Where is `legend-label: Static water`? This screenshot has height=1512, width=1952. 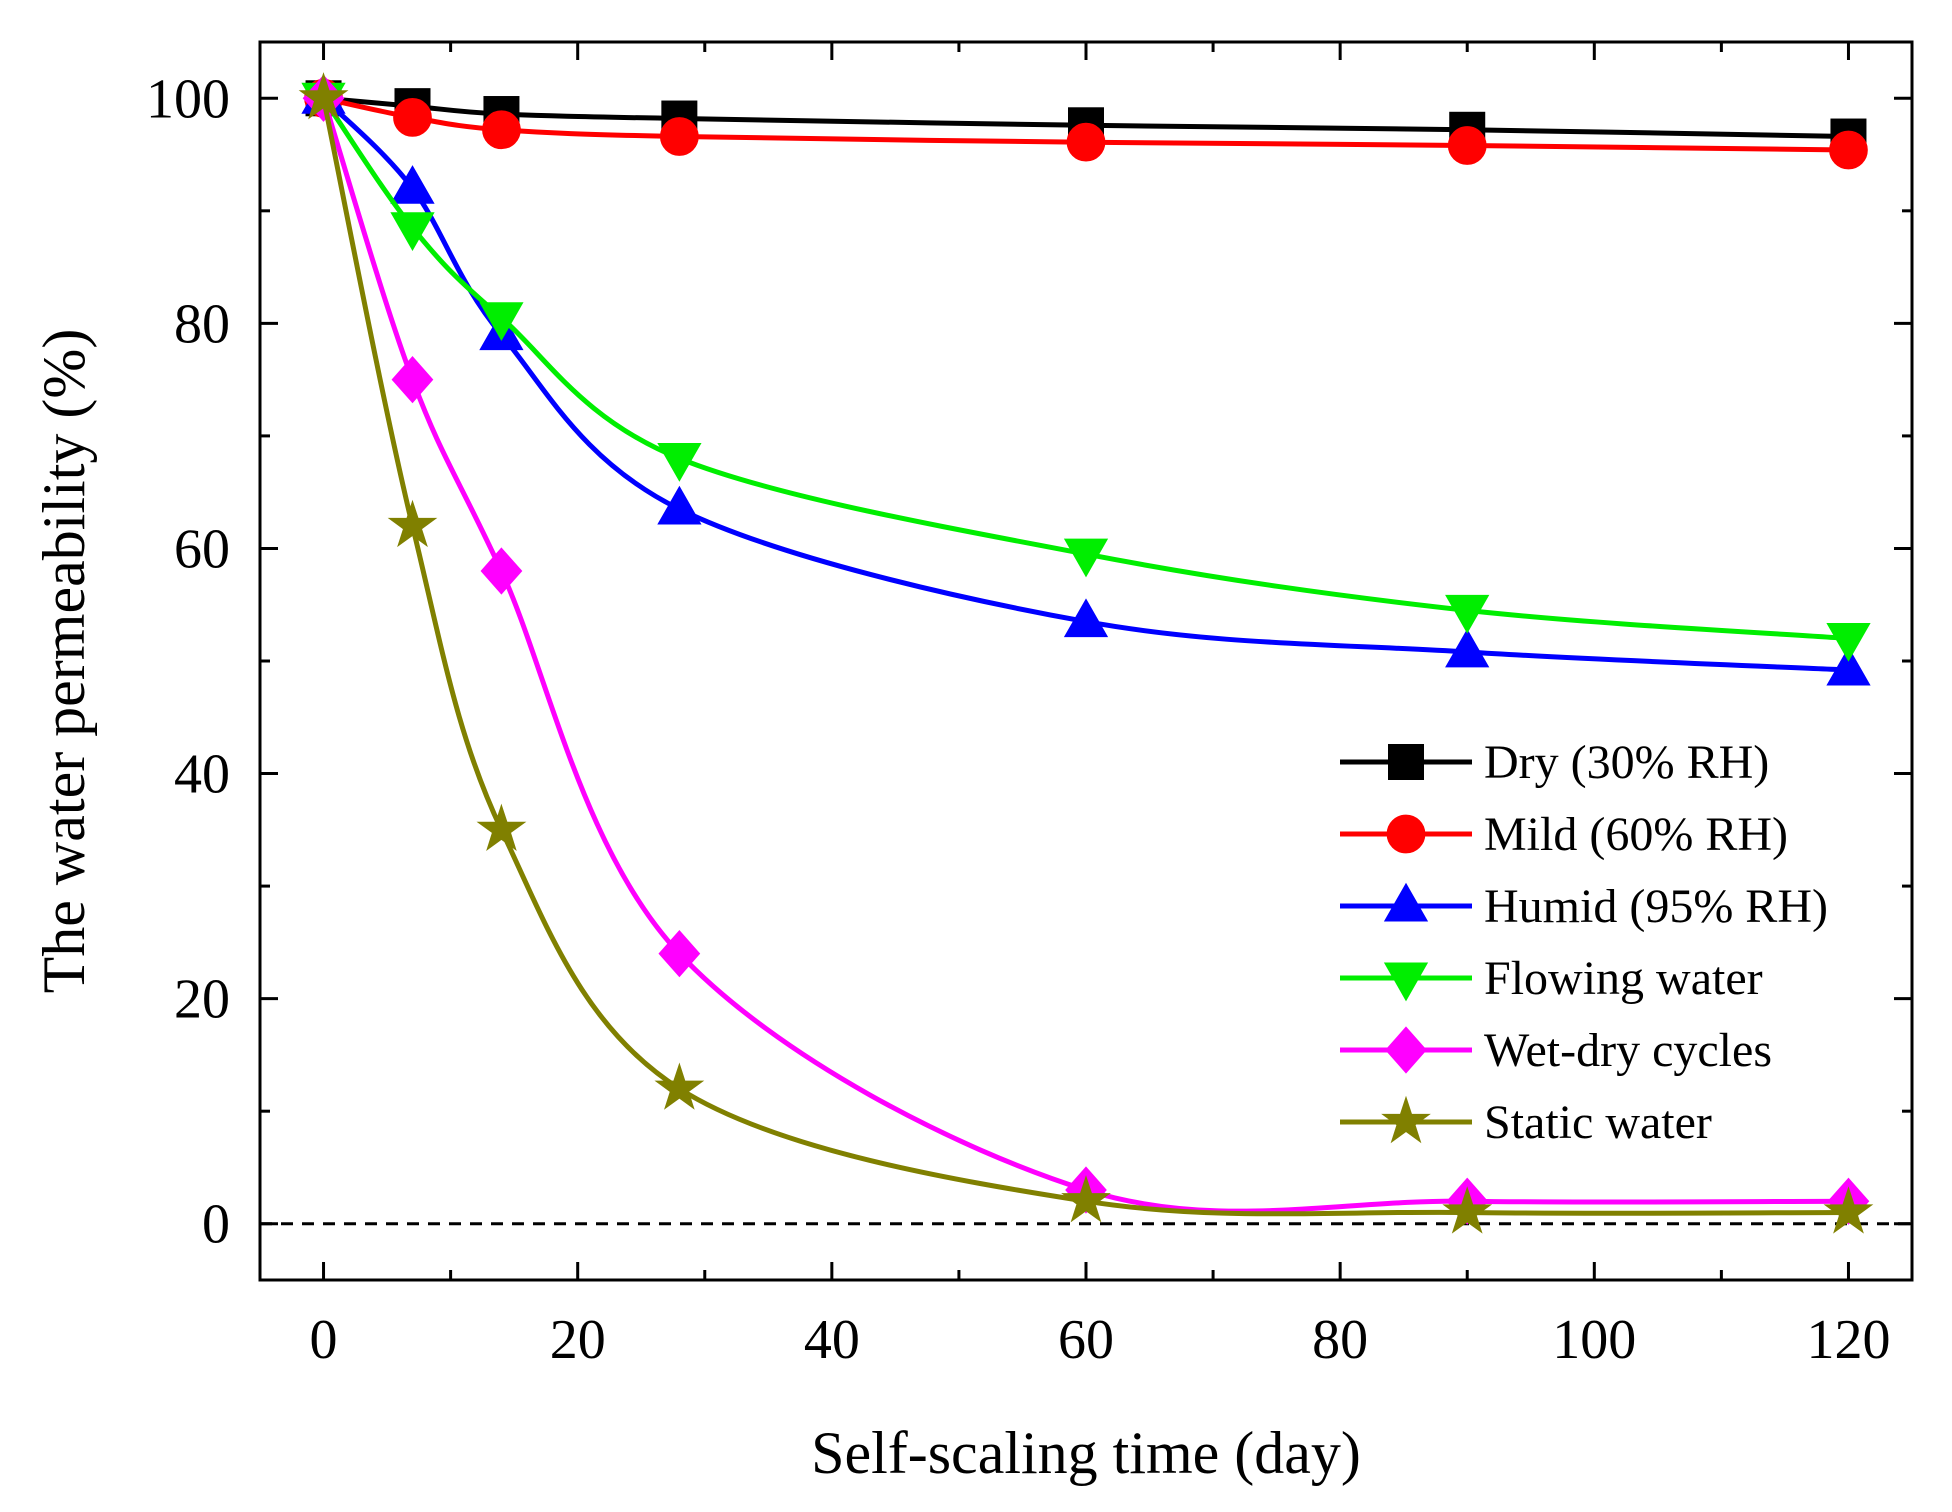 legend-label: Static water is located at coordinates (1598, 1122).